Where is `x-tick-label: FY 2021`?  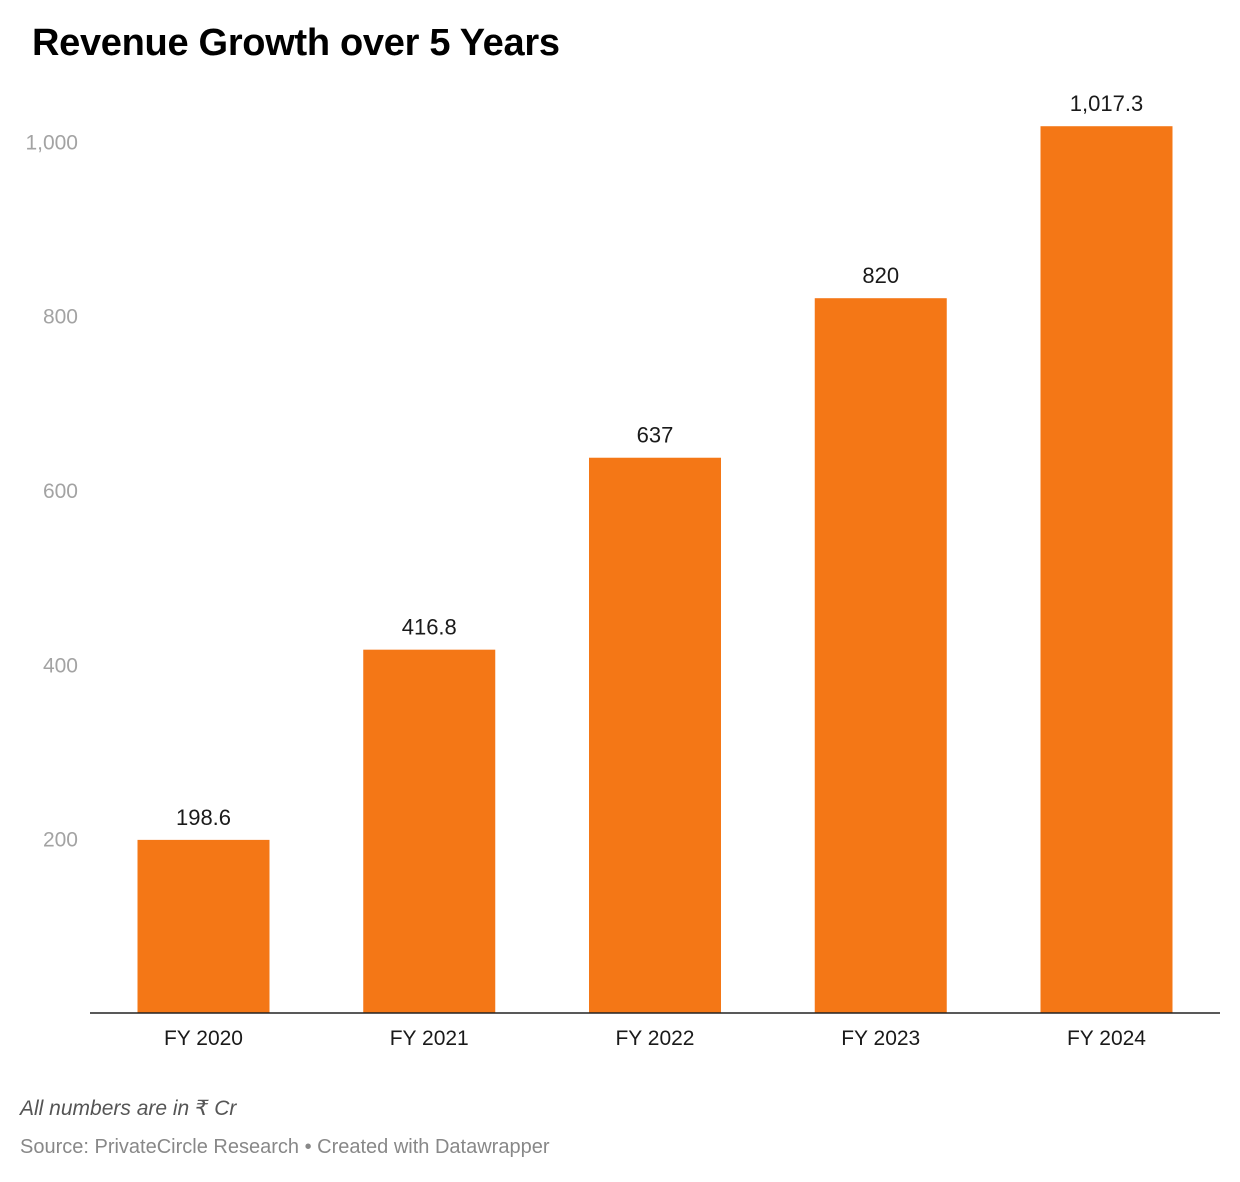 x-tick-label: FY 2021 is located at coordinates (429, 1038).